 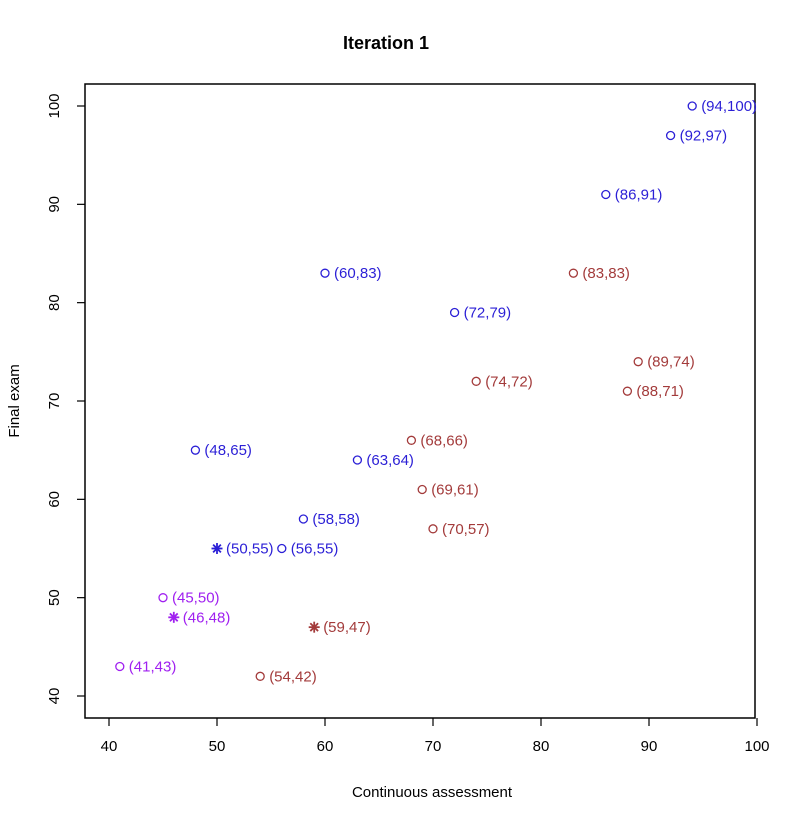 I want to click on data-point: (94,100), so click(x=722, y=106).